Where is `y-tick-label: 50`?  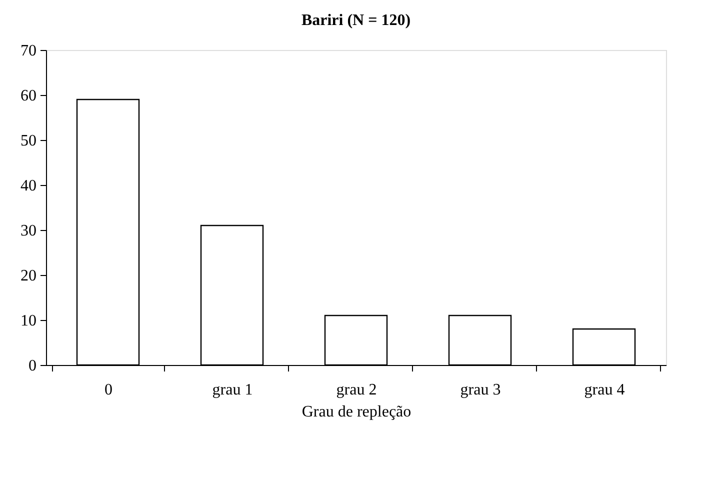
y-tick-label: 50 is located at coordinates (28, 141).